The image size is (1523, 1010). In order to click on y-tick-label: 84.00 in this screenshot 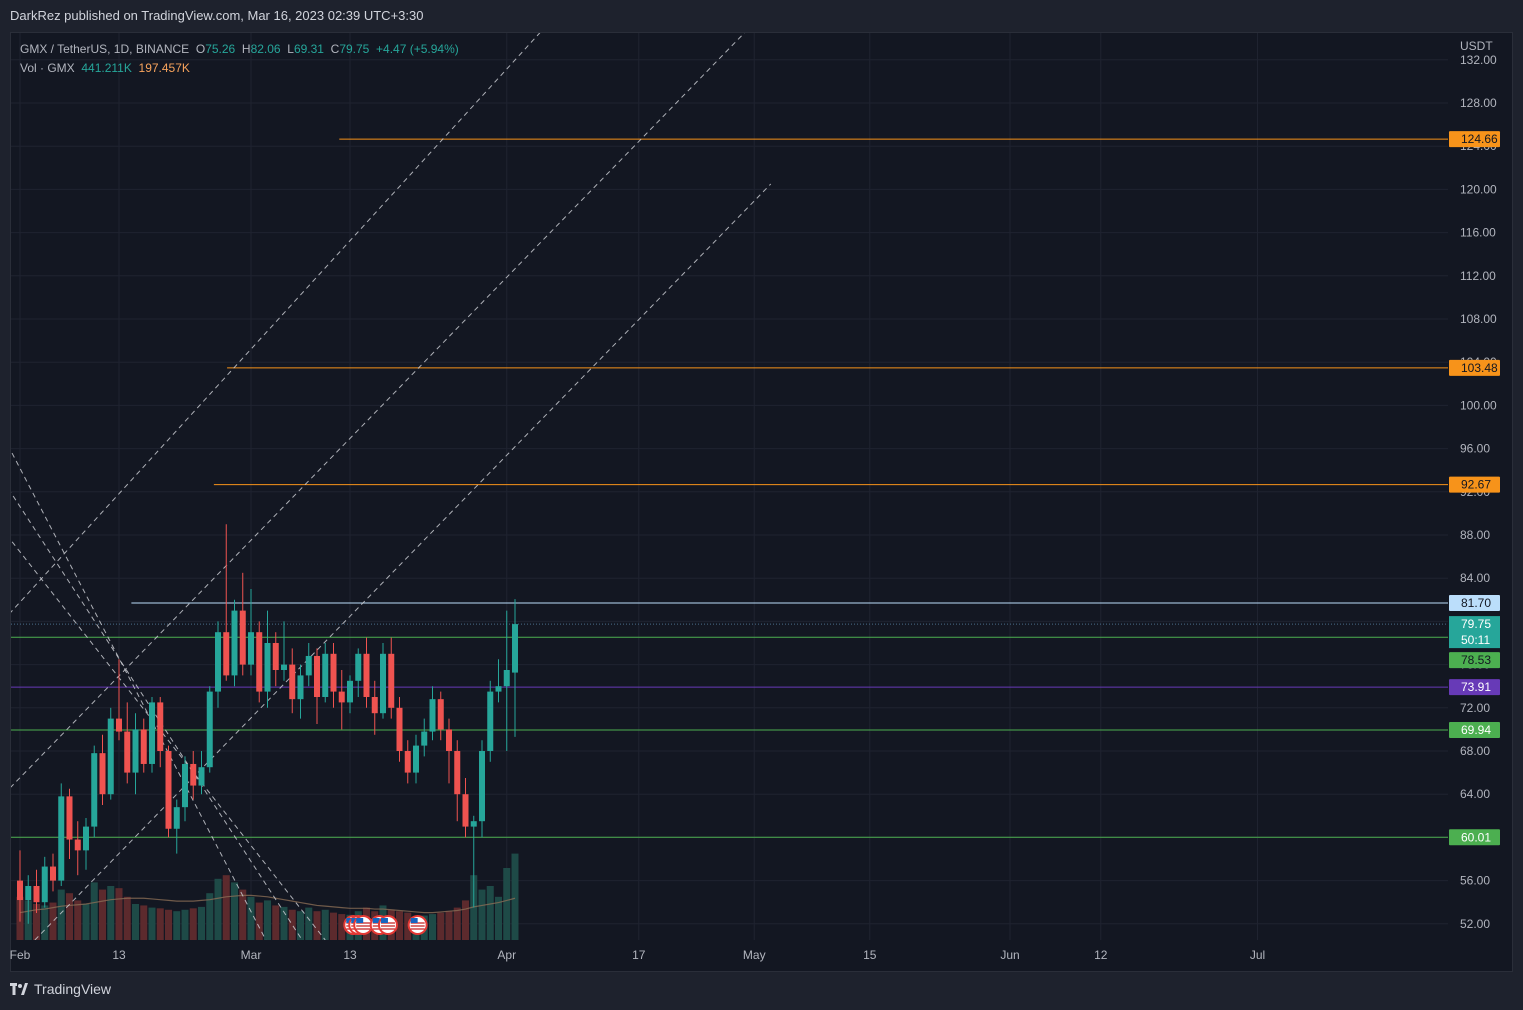, I will do `click(1475, 578)`.